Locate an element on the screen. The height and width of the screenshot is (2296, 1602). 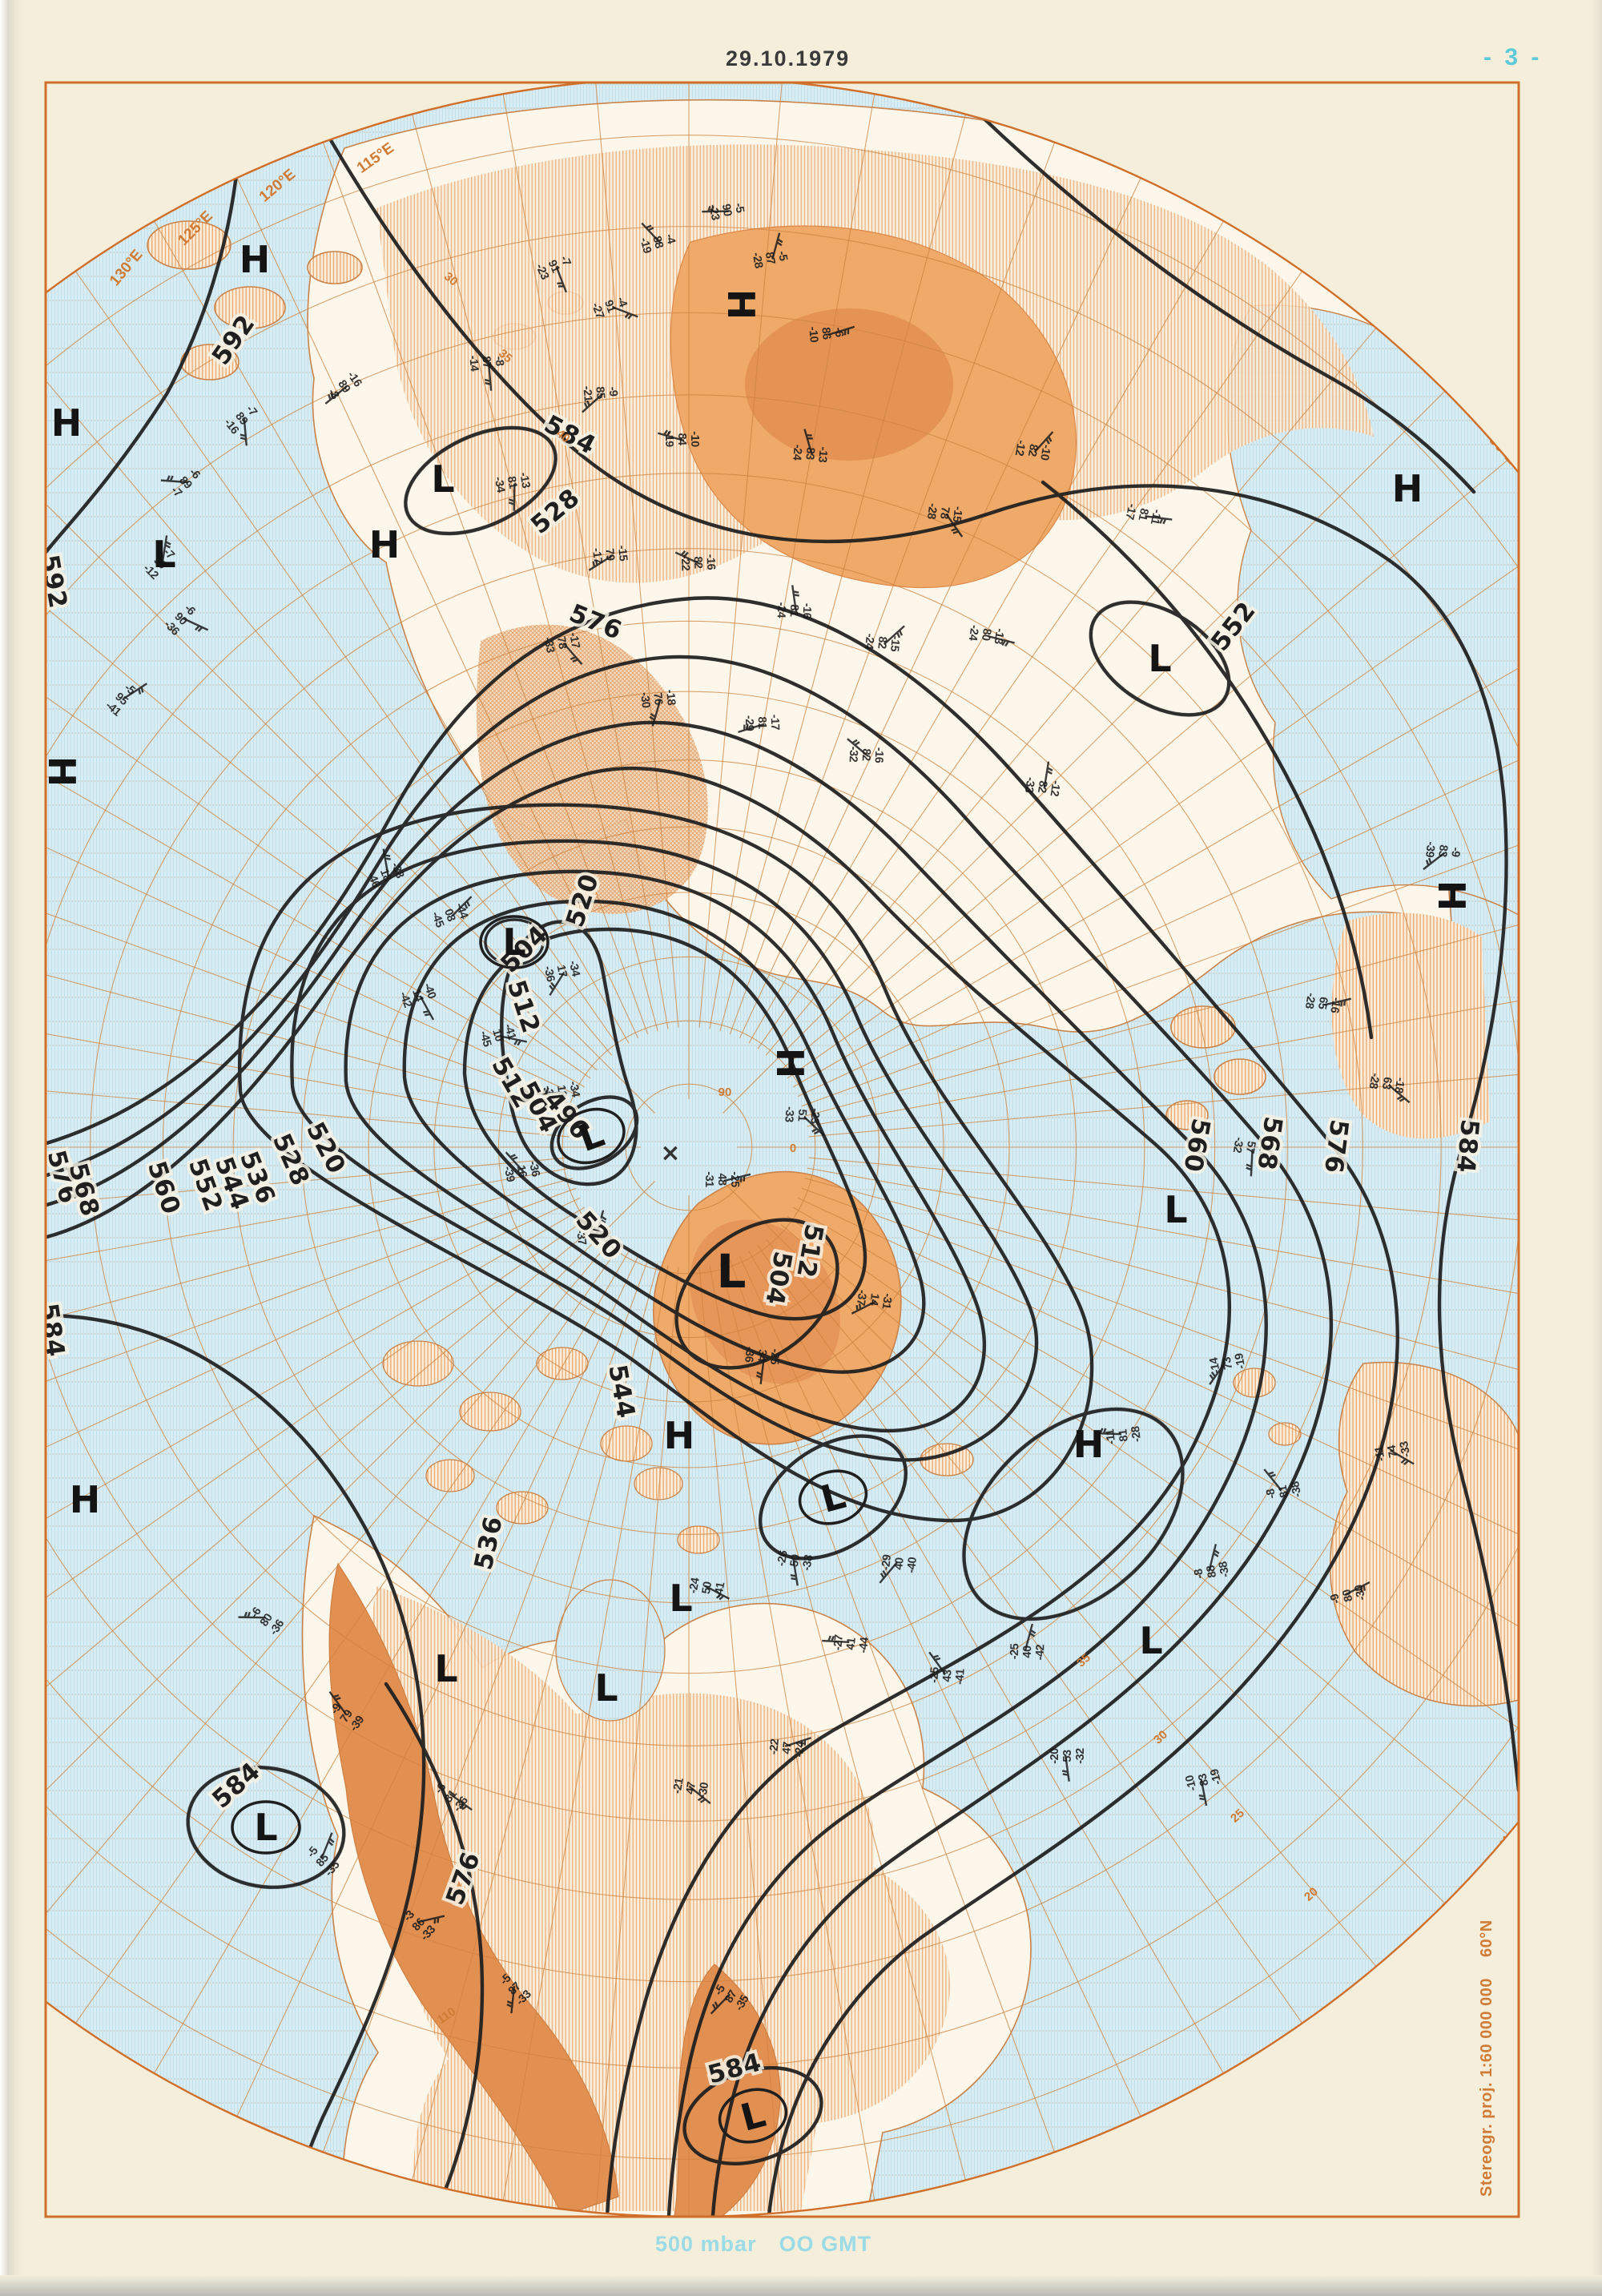
station-value: 16 is located at coordinates (521, 1171).